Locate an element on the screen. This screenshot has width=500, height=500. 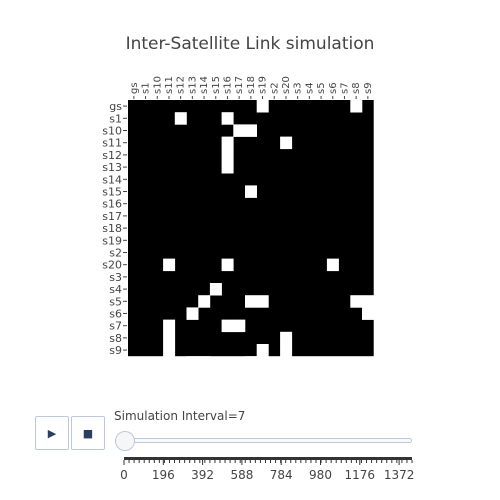
slider-handle is located at coordinates (125, 441).